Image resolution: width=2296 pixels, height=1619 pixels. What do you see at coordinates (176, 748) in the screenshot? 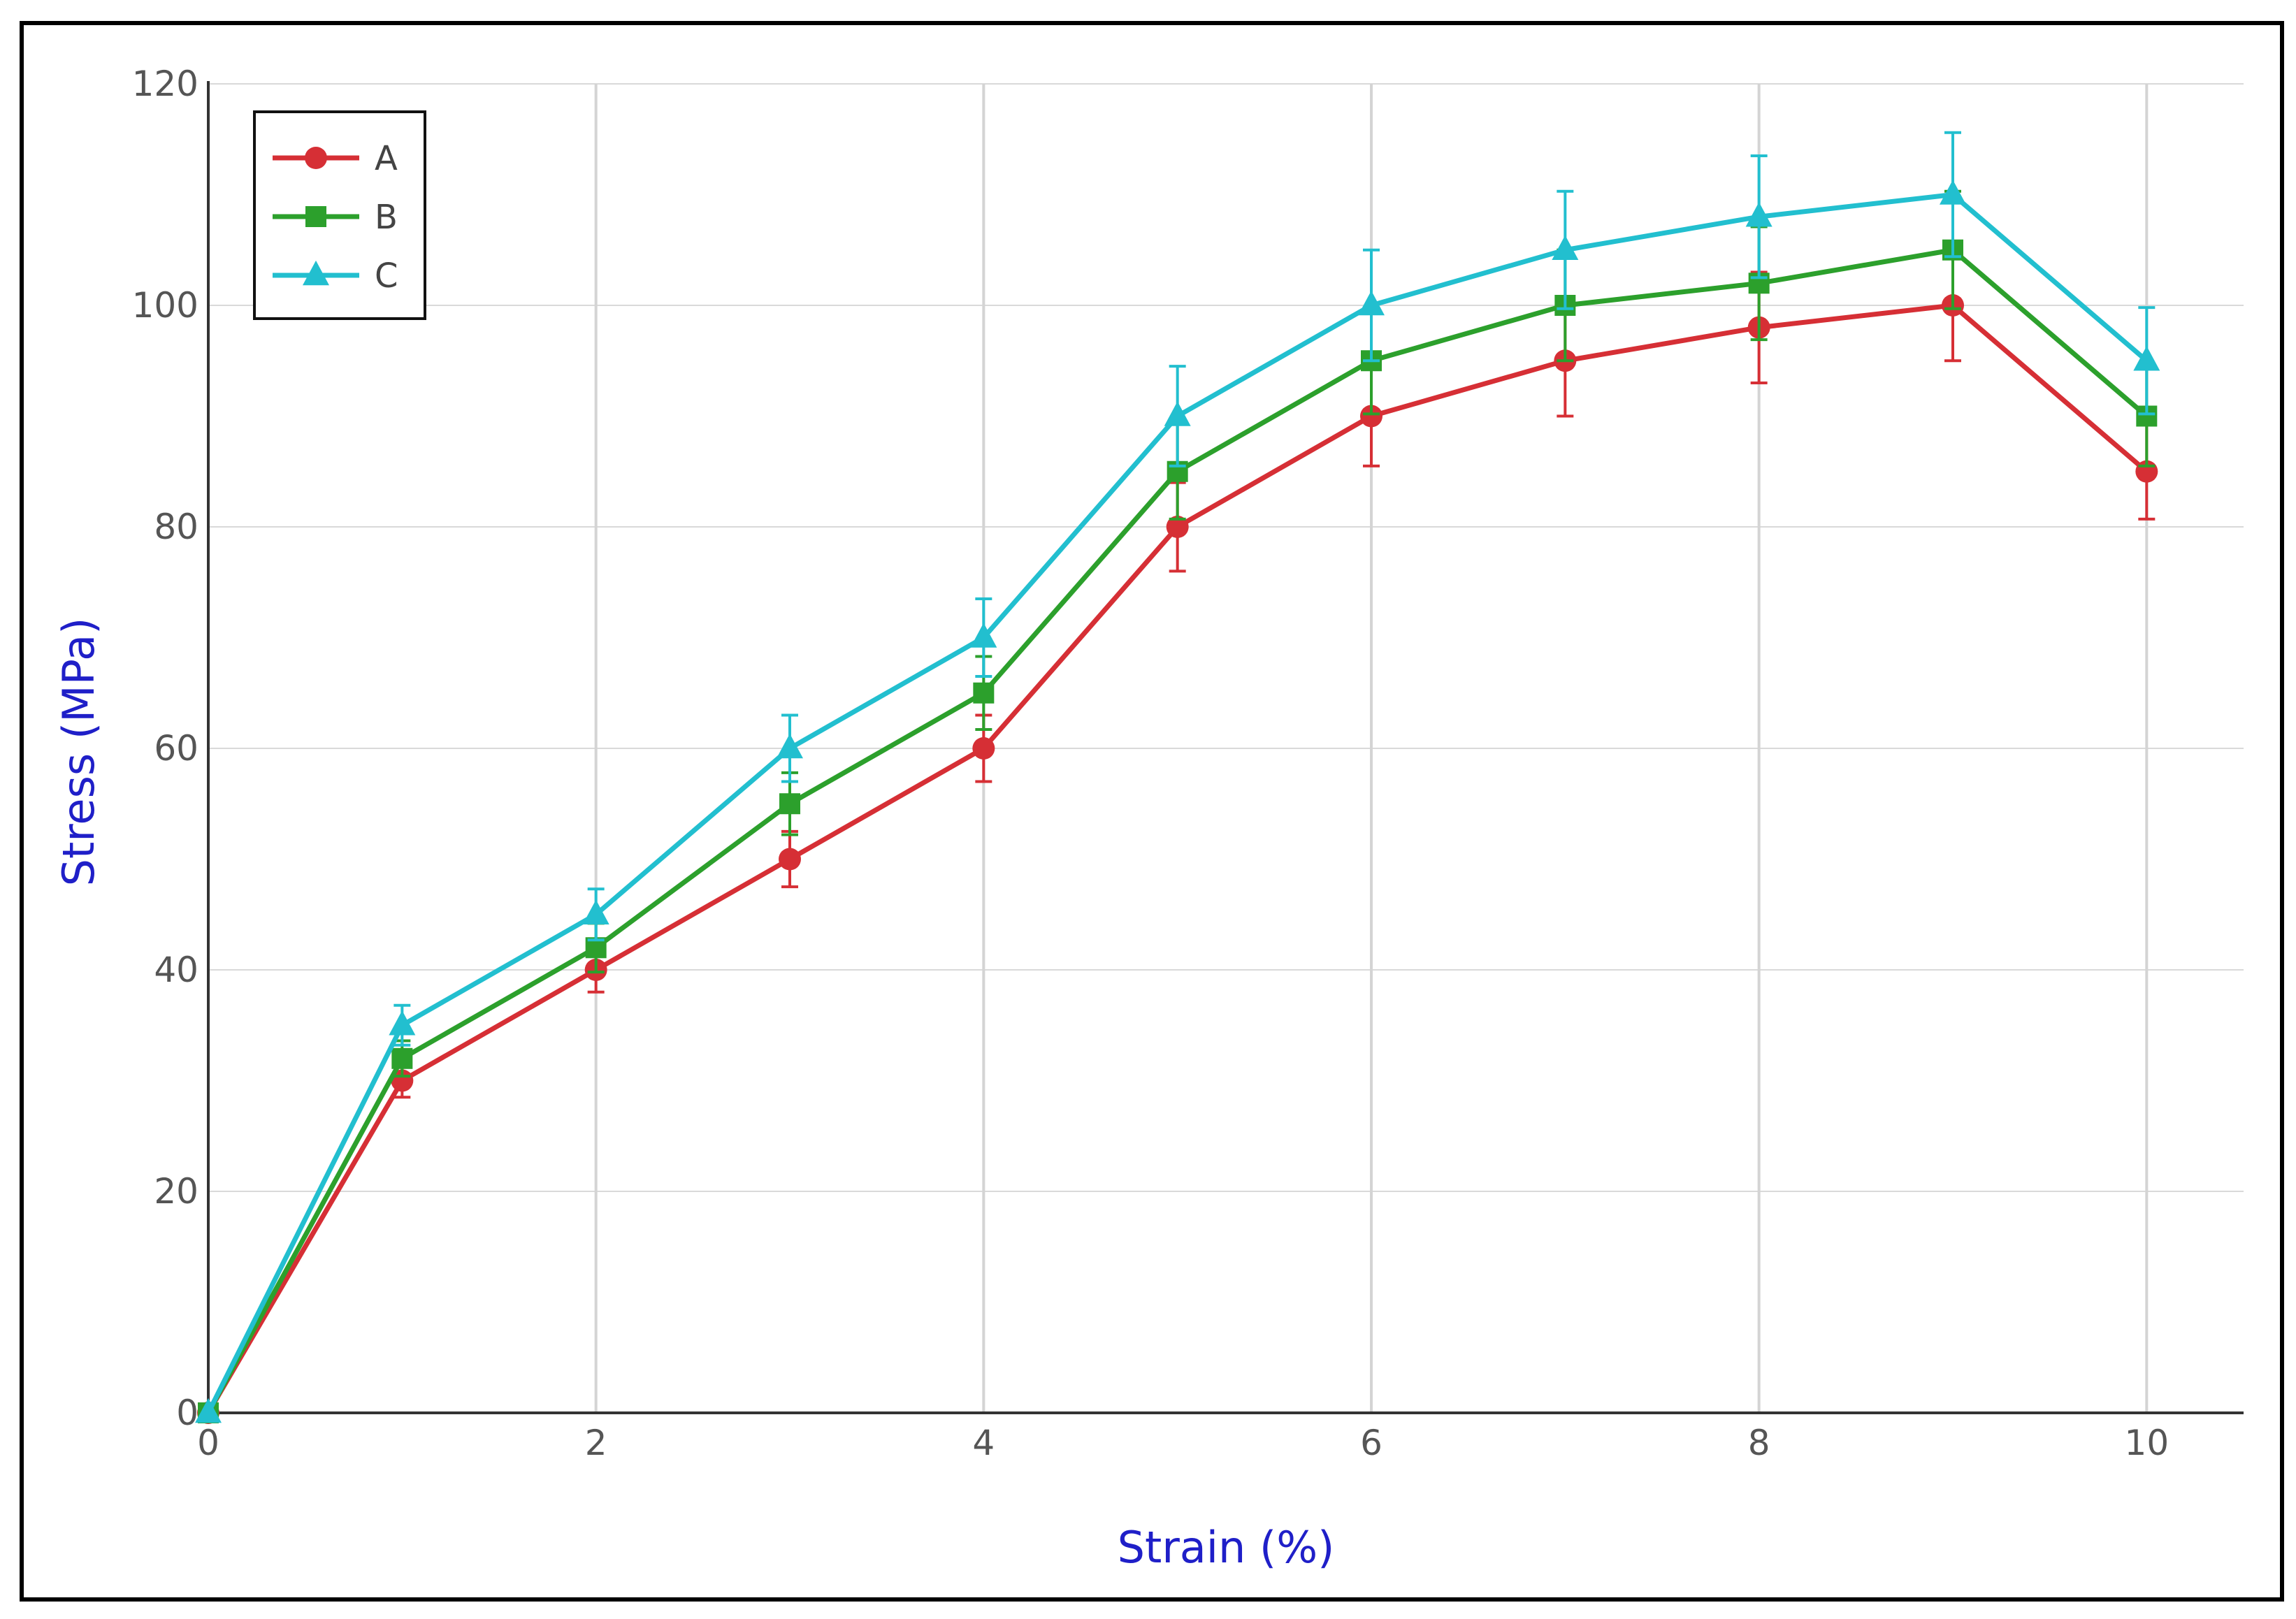
I see `y-tick-label: 60` at bounding box center [176, 748].